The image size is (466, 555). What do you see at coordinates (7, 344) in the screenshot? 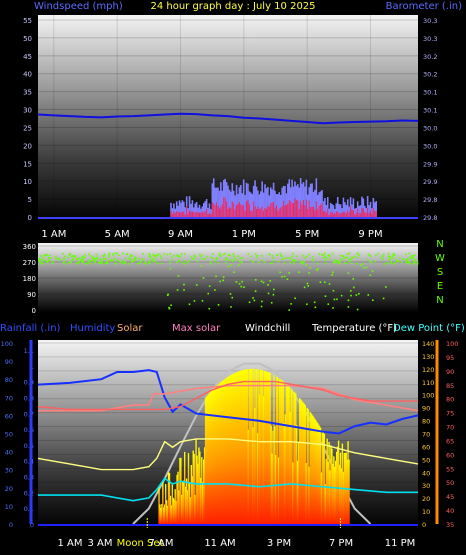
I see `humidity-y-tick-label: 100` at bounding box center [7, 344].